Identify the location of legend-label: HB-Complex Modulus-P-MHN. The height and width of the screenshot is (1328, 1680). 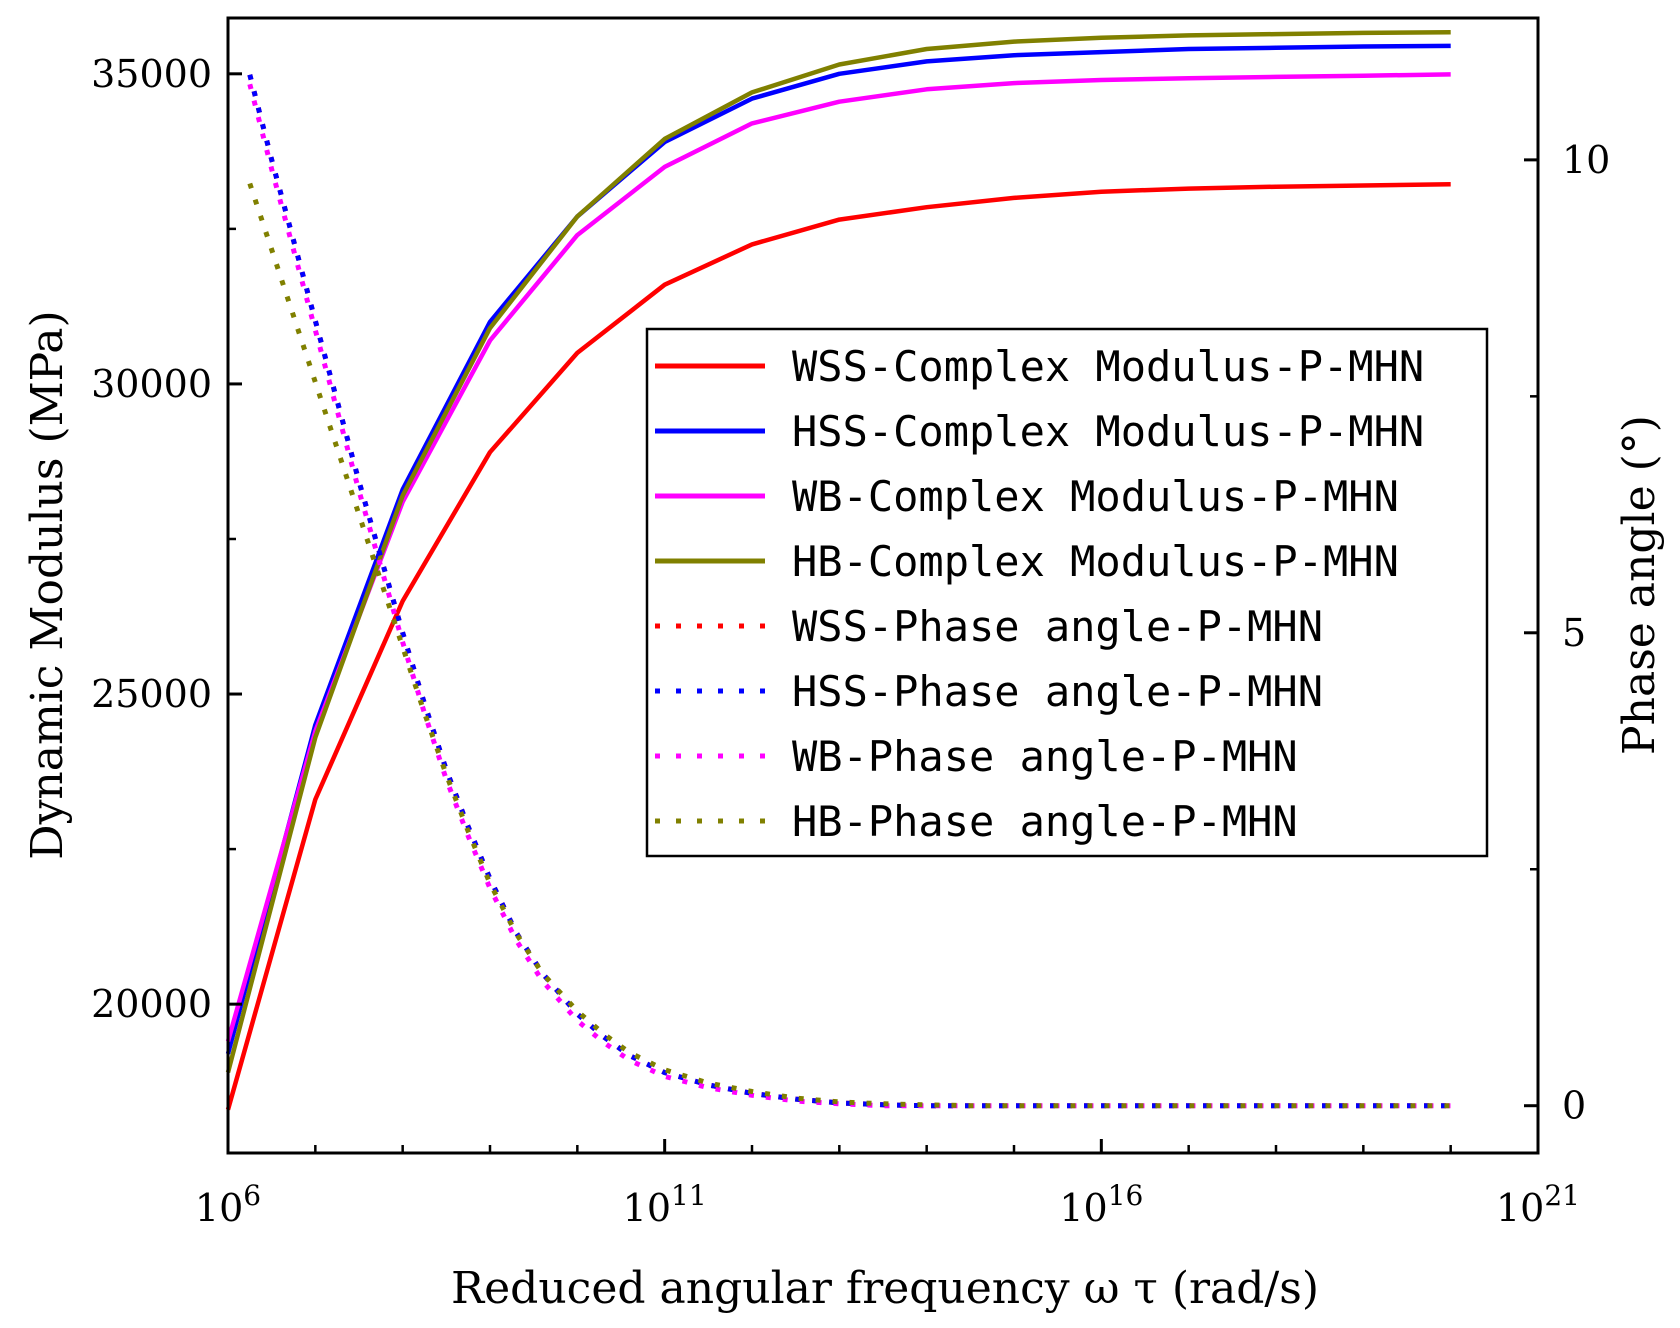
(1095, 561).